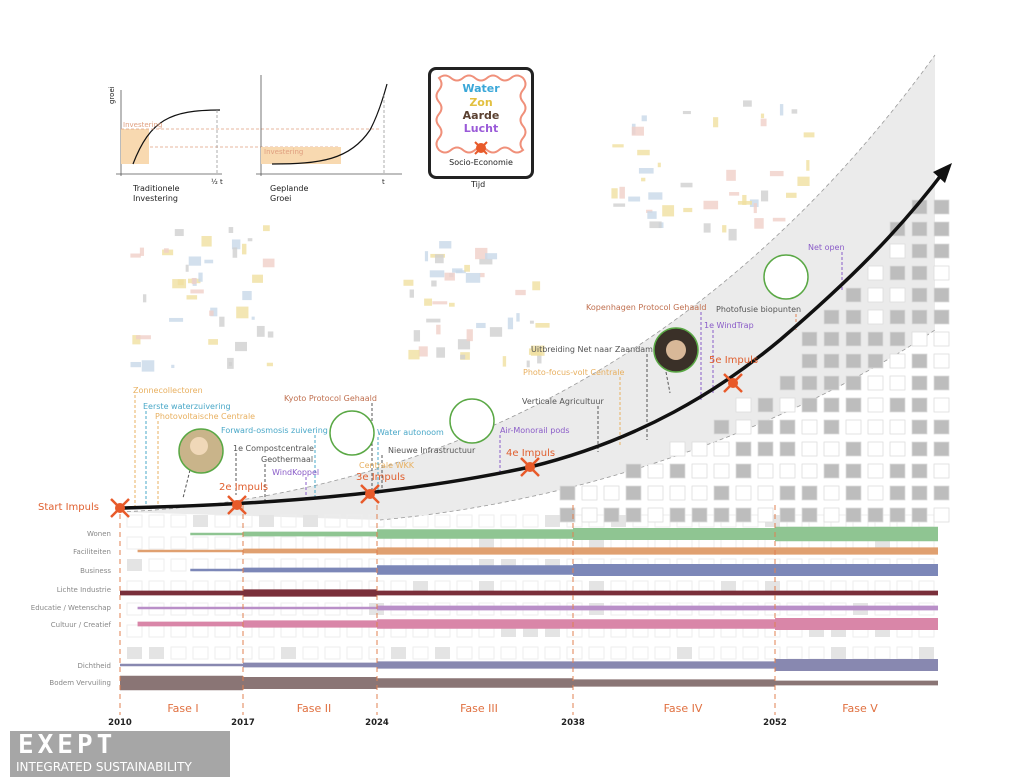 The image size is (1024, 780). What do you see at coordinates (529, 665) in the screenshot?
I see `sector-band-dichtheid` at bounding box center [529, 665].